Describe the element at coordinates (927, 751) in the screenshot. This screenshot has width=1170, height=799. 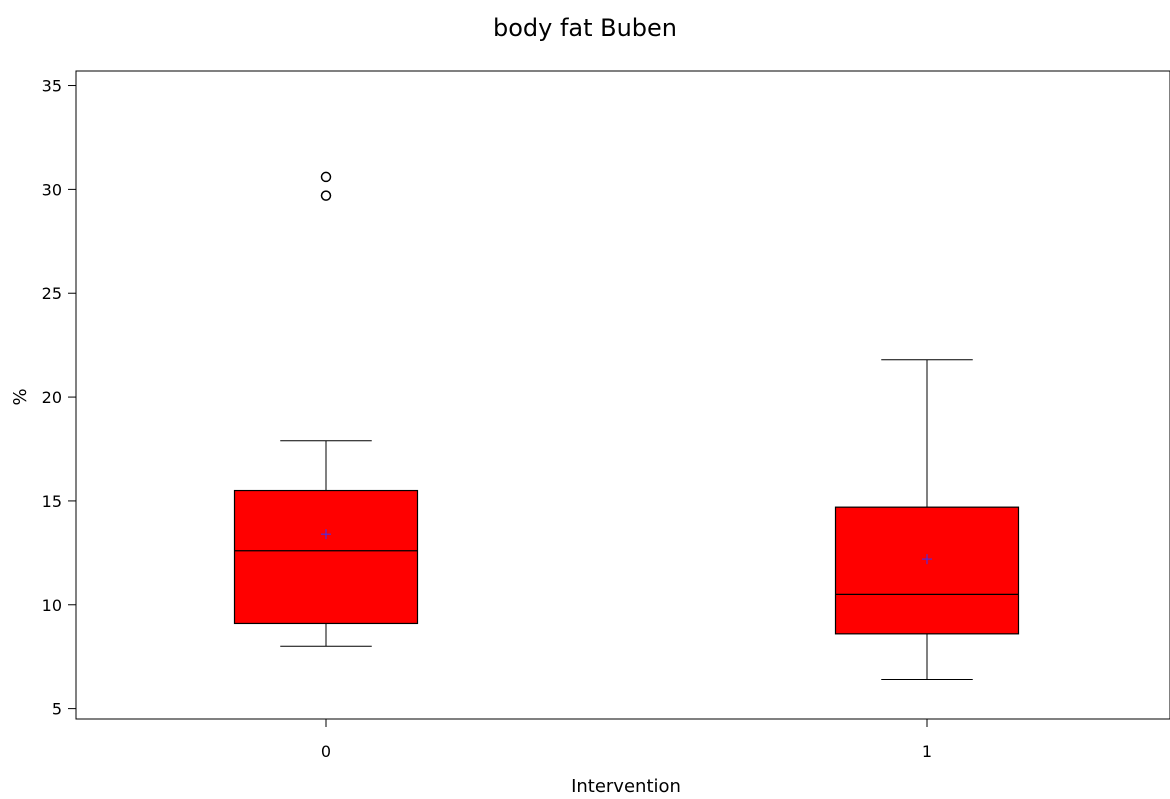
I see `x-tick-label: 1` at that location.